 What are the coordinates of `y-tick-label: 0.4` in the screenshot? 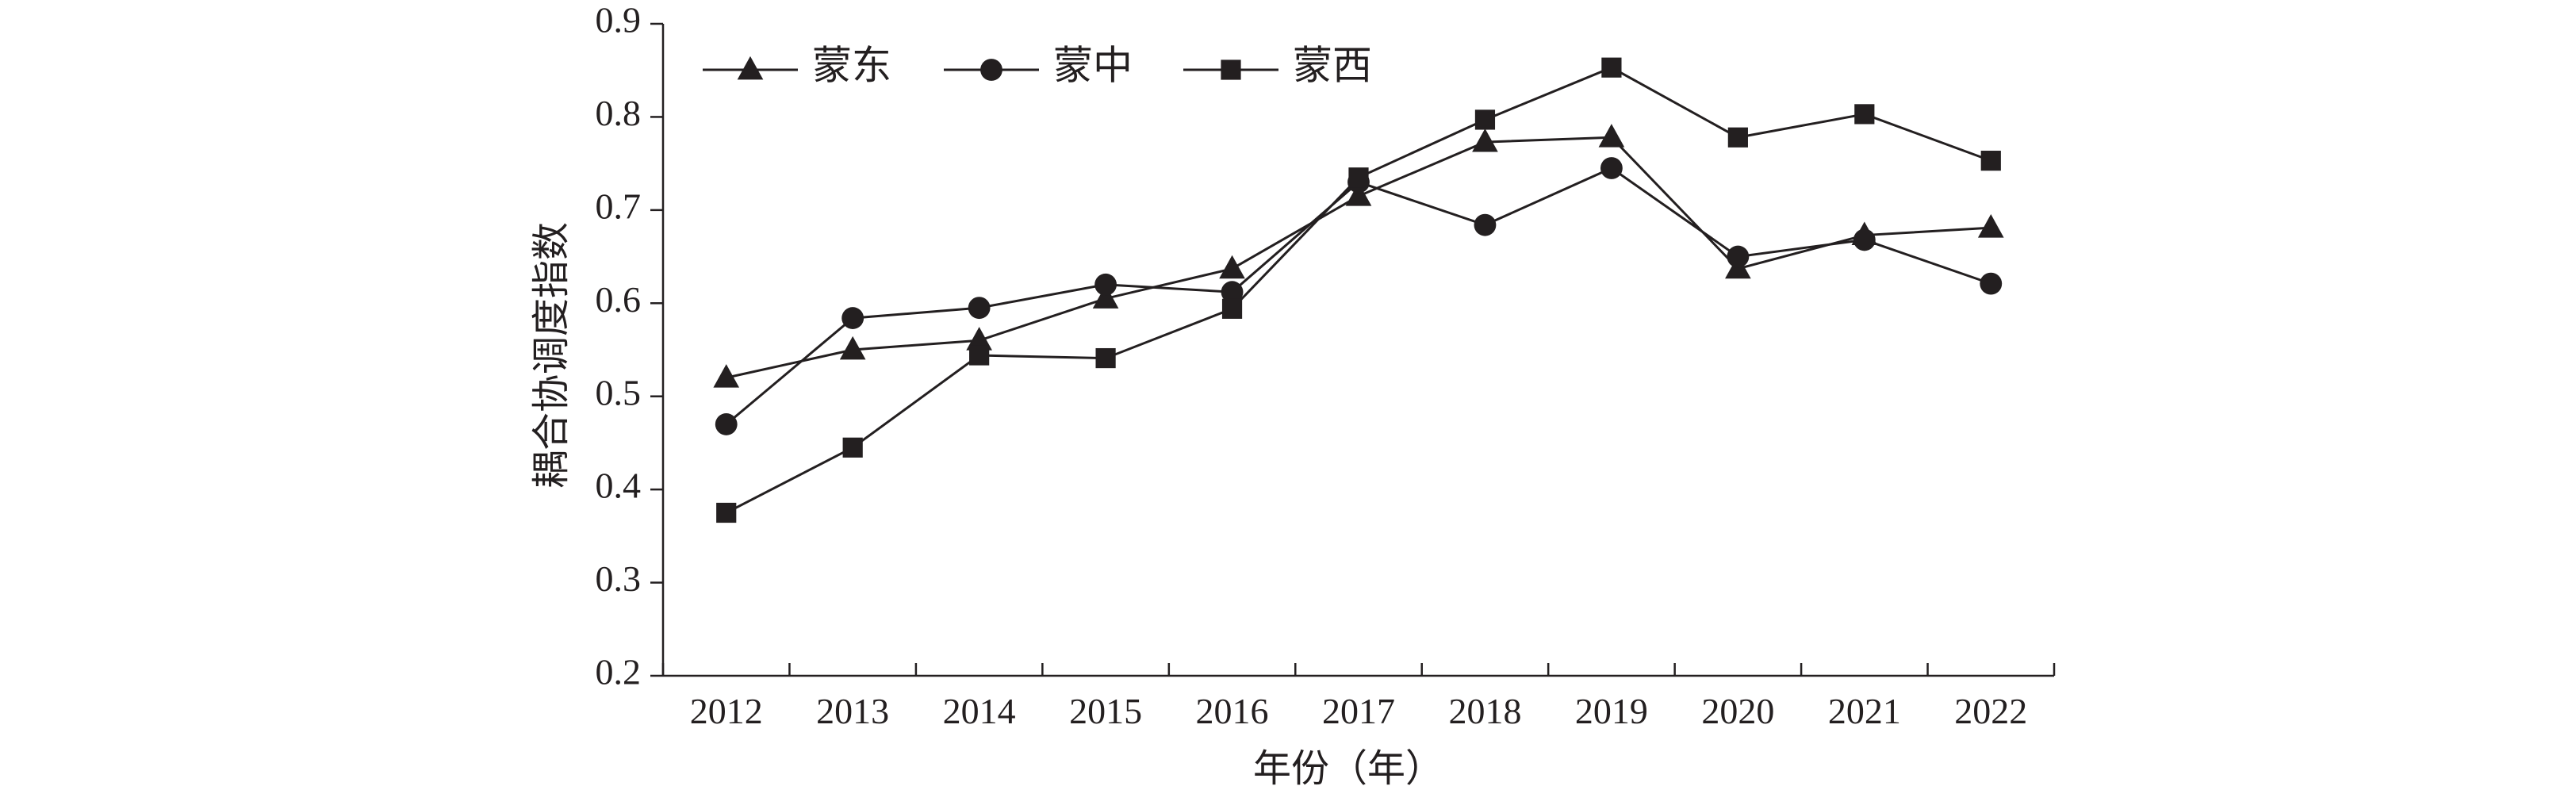 It's located at (619, 486).